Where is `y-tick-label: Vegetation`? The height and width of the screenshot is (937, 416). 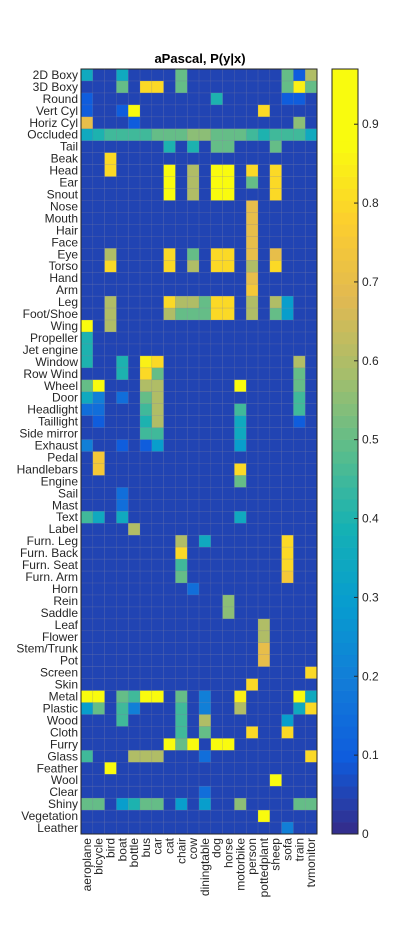
y-tick-label: Vegetation is located at coordinates (49, 816).